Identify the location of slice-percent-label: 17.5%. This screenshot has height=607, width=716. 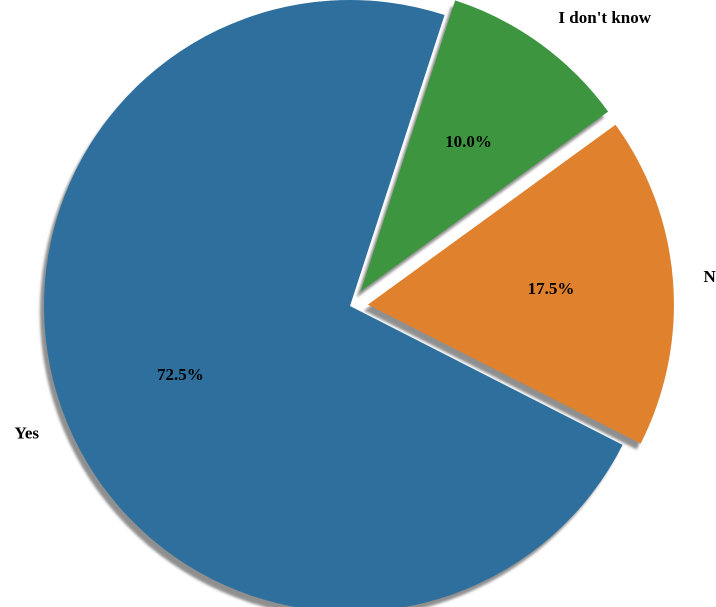
(551, 288).